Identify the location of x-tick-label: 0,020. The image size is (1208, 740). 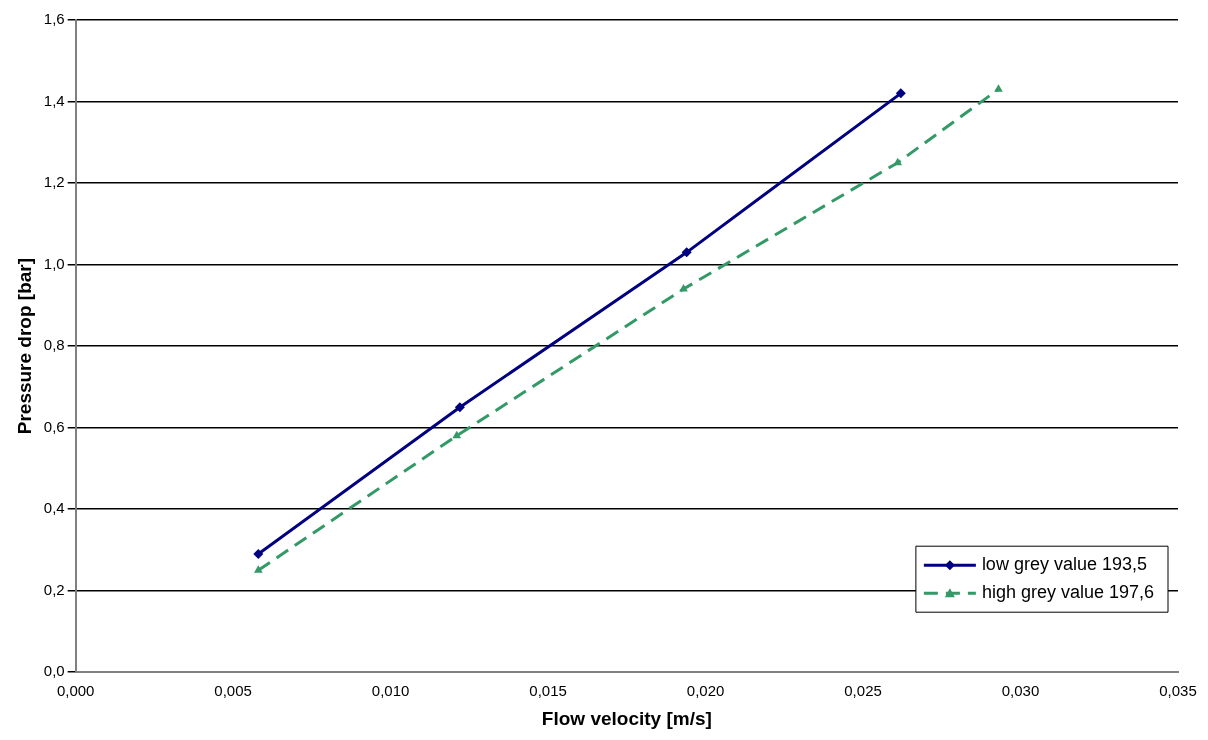
(705, 691).